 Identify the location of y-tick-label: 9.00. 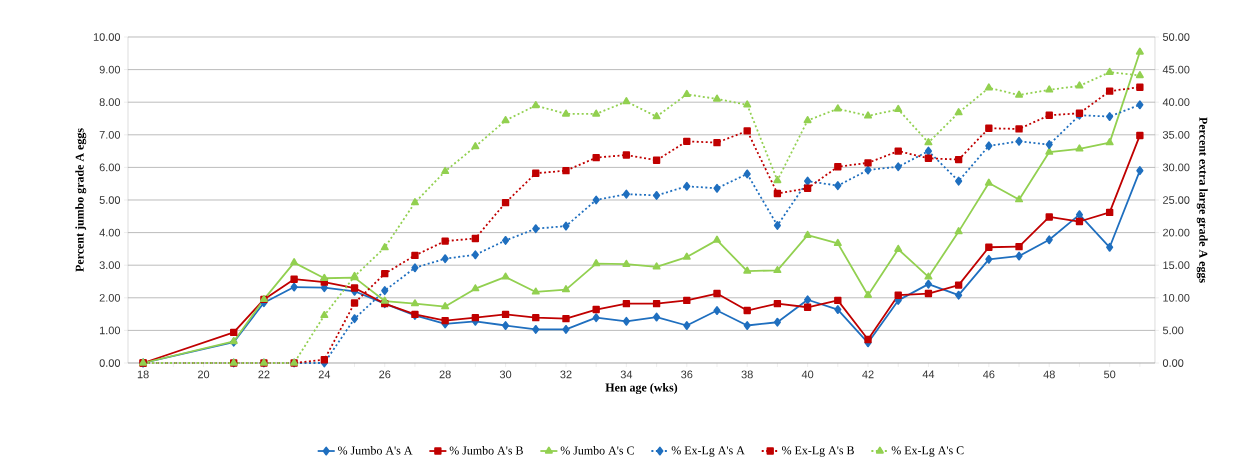
(110, 69).